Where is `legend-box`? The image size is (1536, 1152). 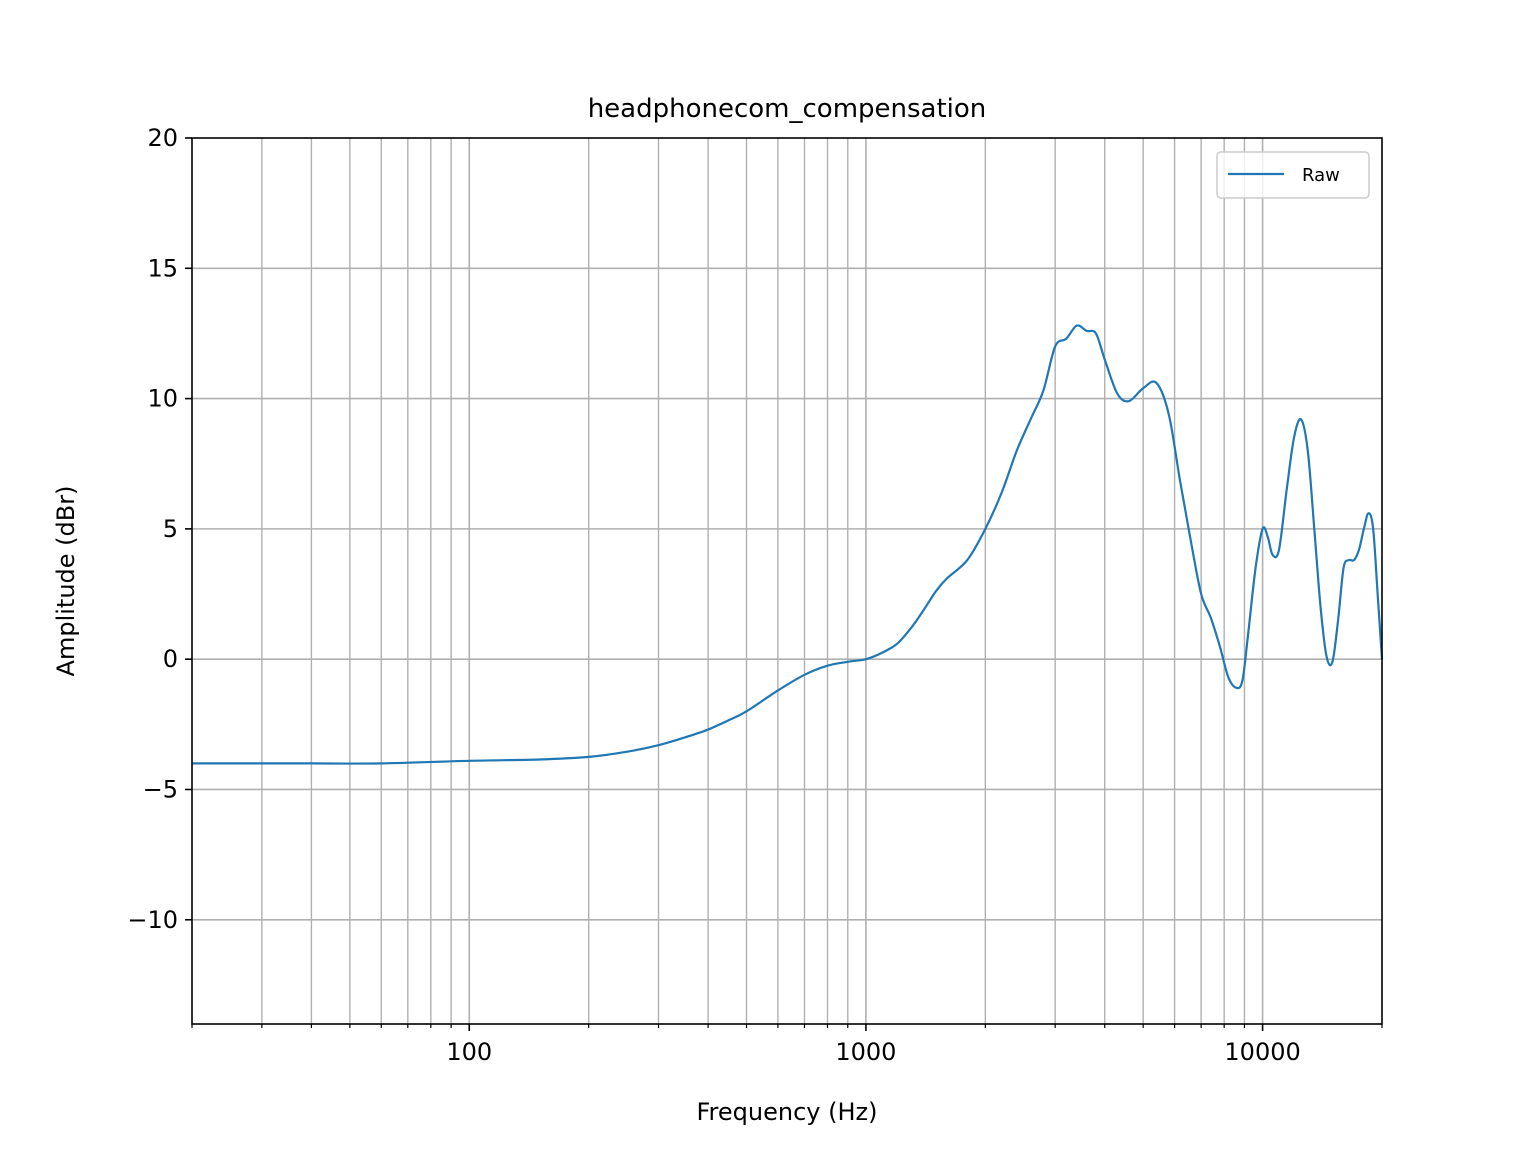
legend-box is located at coordinates (1293, 175).